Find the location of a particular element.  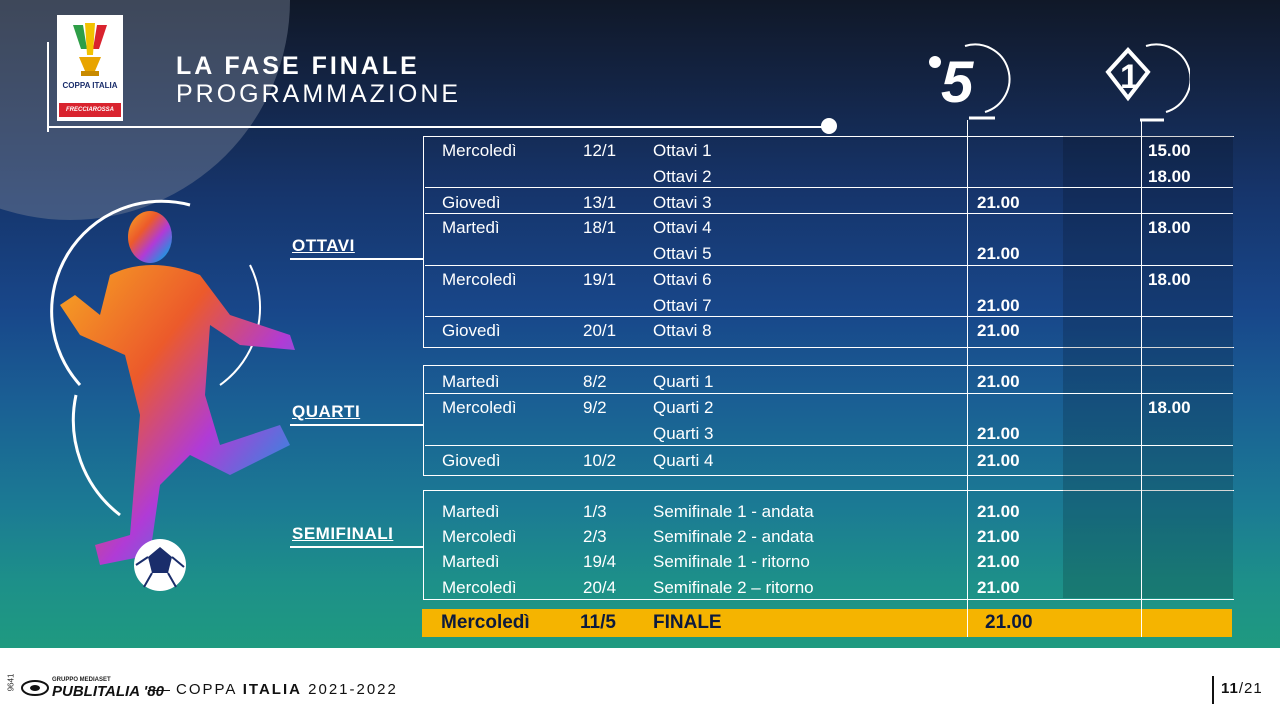

final-separator is located at coordinates (967, 623).